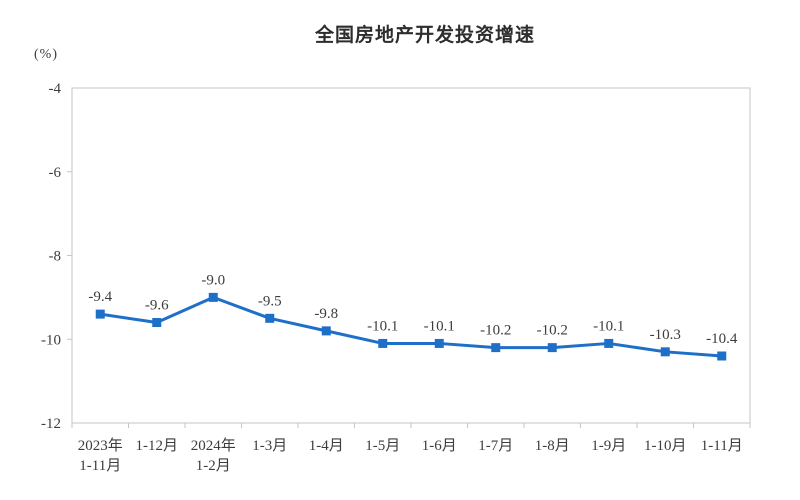 This screenshot has height=500, width=800. What do you see at coordinates (382, 446) in the screenshot?
I see `x-axis-category-label: 1-5月` at bounding box center [382, 446].